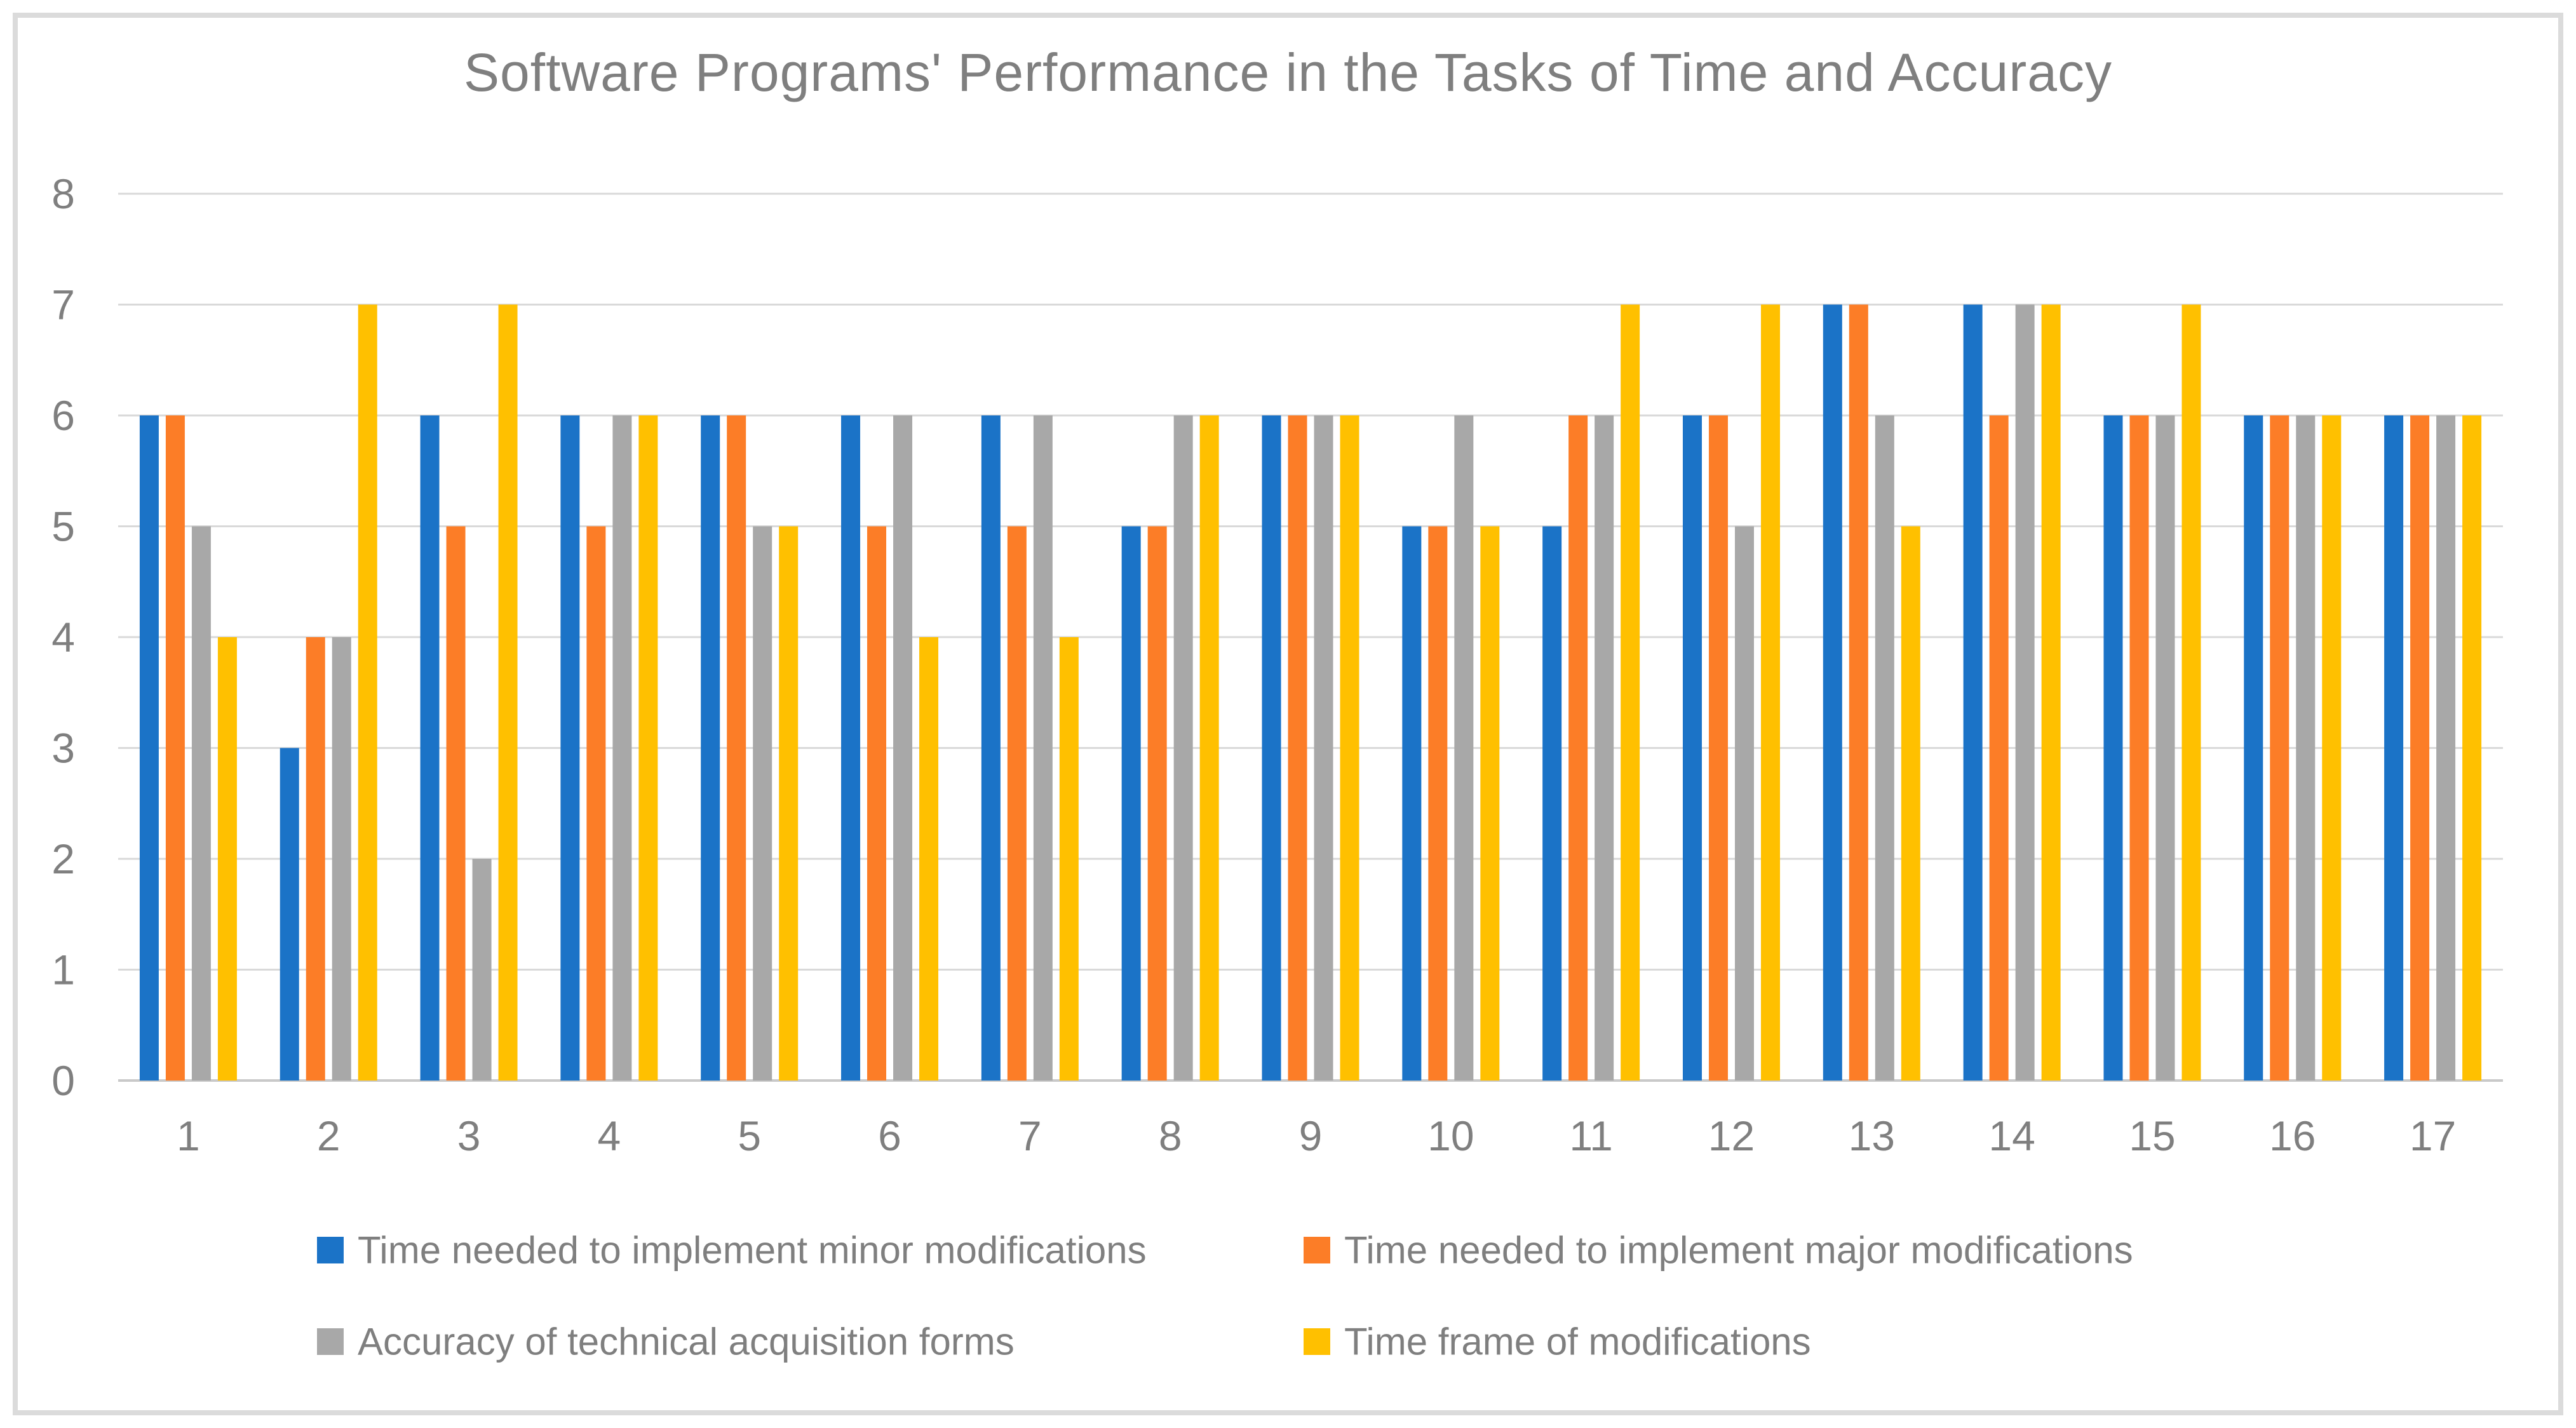  Describe the element at coordinates (2433, 1135) in the screenshot. I see `x-axis-label: 17` at that location.